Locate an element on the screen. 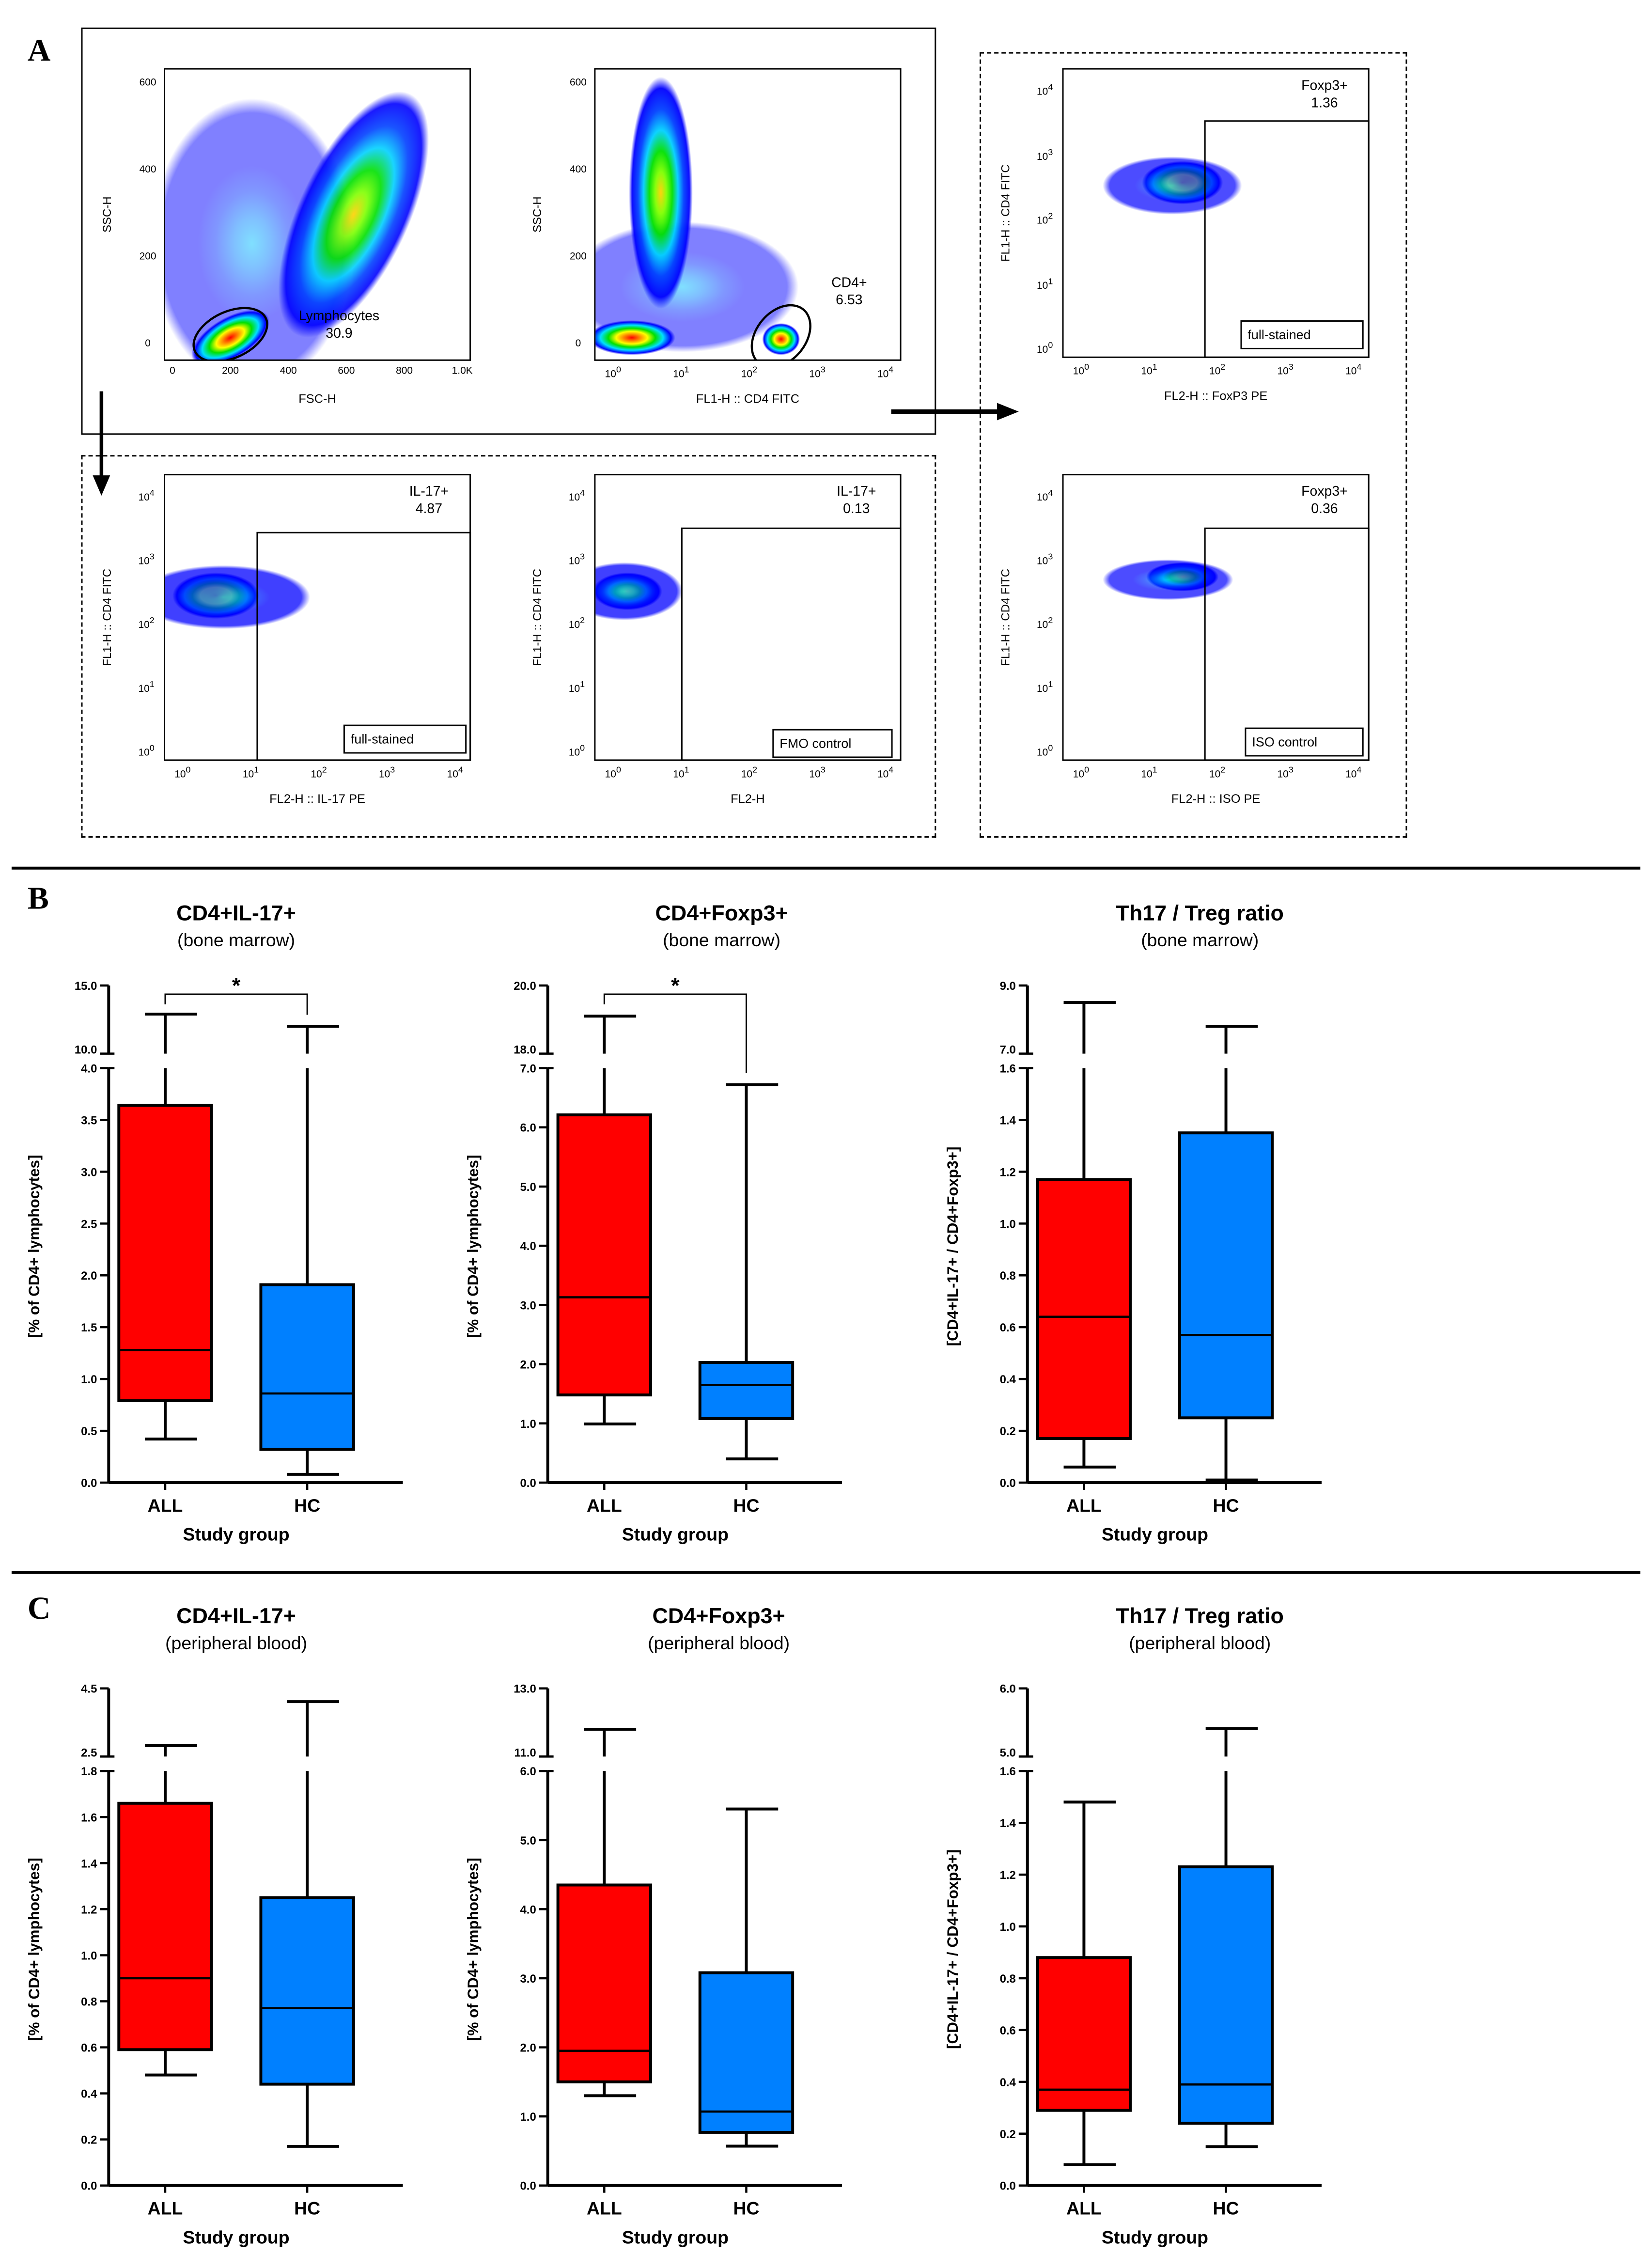 The image size is (1652, 2268). gate-name: Lymphocytes is located at coordinates (339, 317).